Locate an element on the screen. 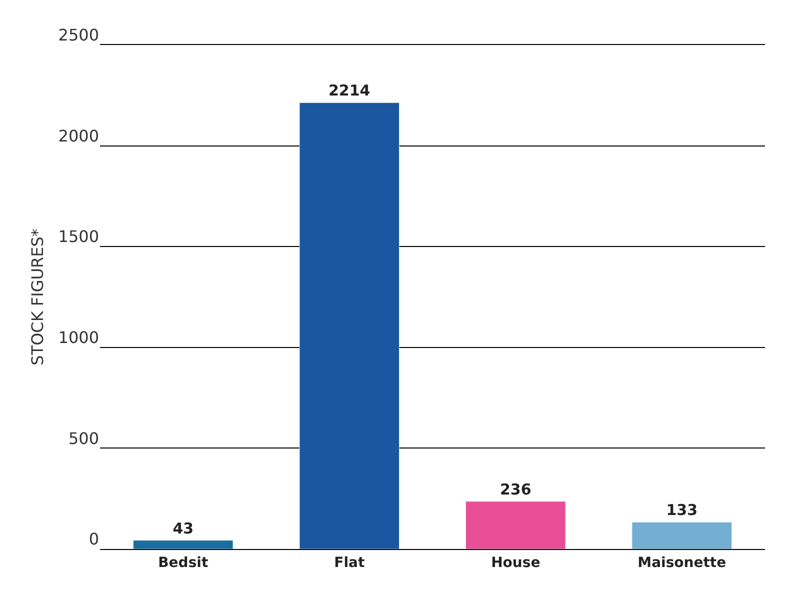 Image resolution: width=785 pixels, height=589 pixels. y-tick-label: 0 is located at coordinates (93, 539).